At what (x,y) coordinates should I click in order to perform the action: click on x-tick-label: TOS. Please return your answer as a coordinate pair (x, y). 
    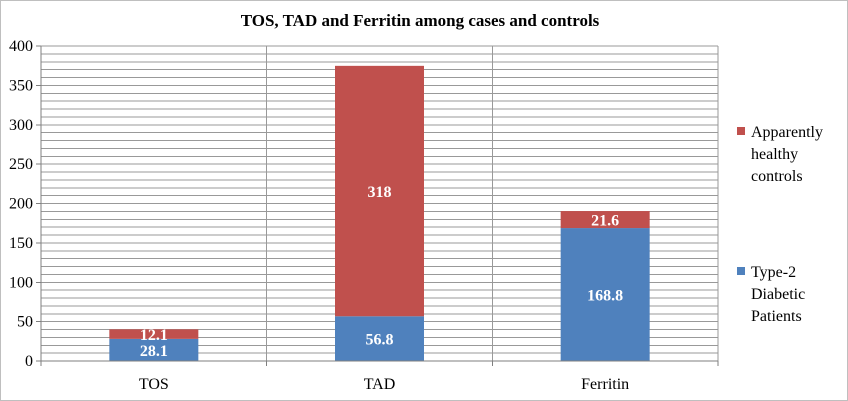
    Looking at the image, I should click on (154, 384).